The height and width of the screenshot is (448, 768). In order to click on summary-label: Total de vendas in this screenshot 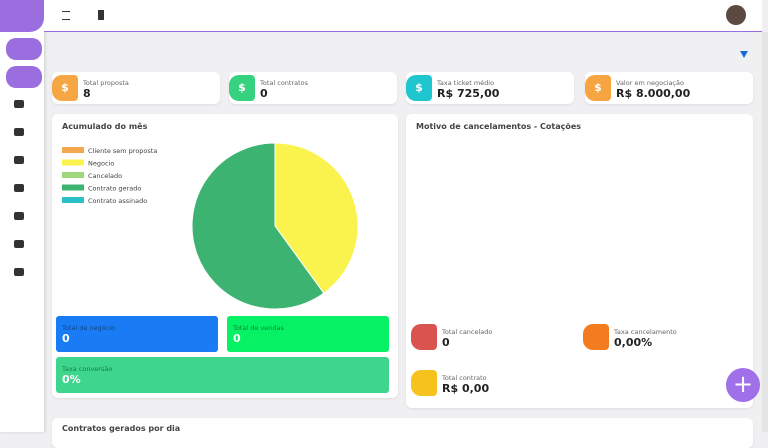, I will do `click(258, 328)`.